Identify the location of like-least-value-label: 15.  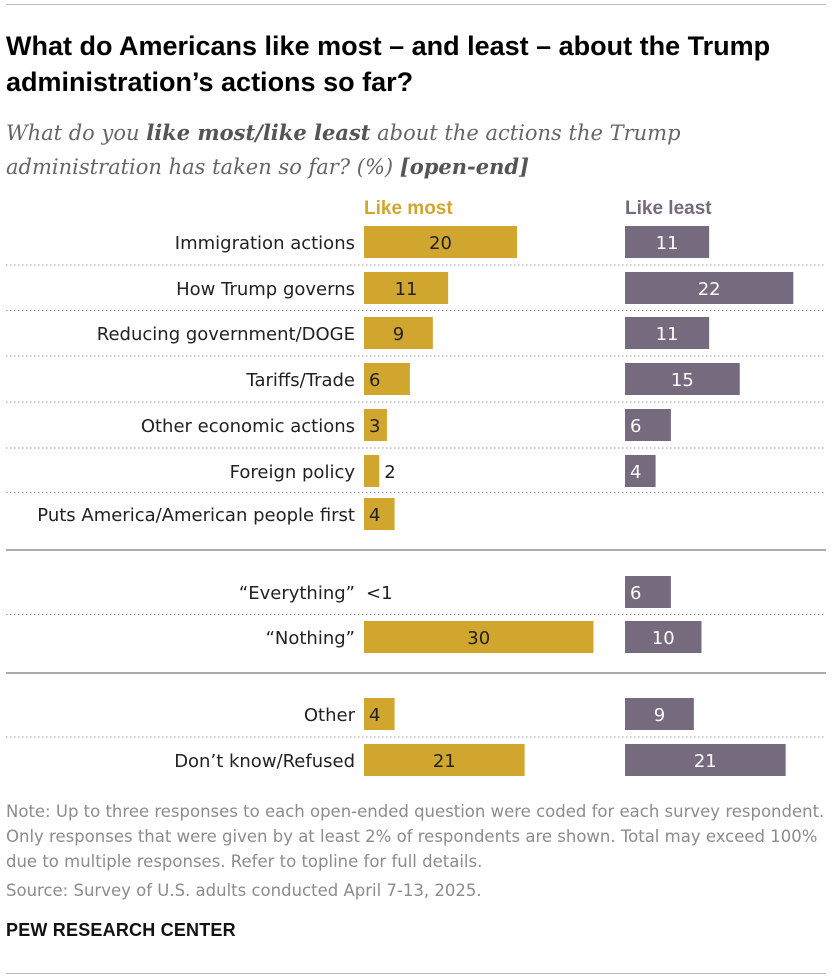
(682, 380).